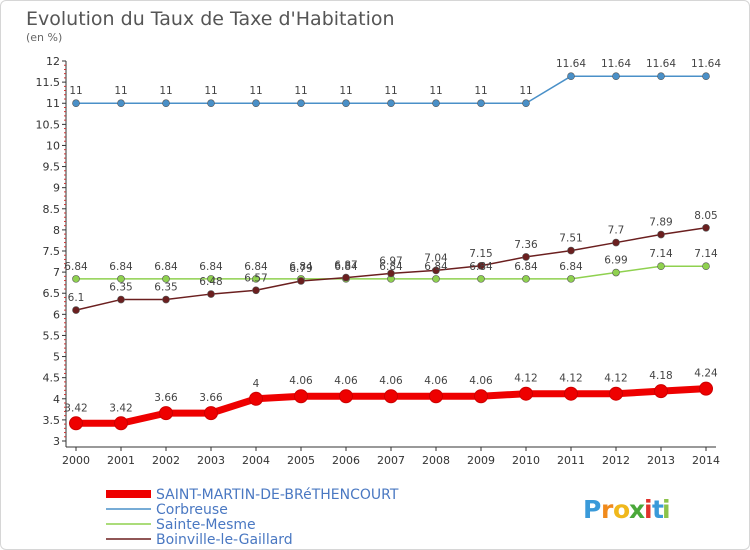 Image resolution: width=750 pixels, height=550 pixels. I want to click on x-tick-label: 2007, so click(391, 460).